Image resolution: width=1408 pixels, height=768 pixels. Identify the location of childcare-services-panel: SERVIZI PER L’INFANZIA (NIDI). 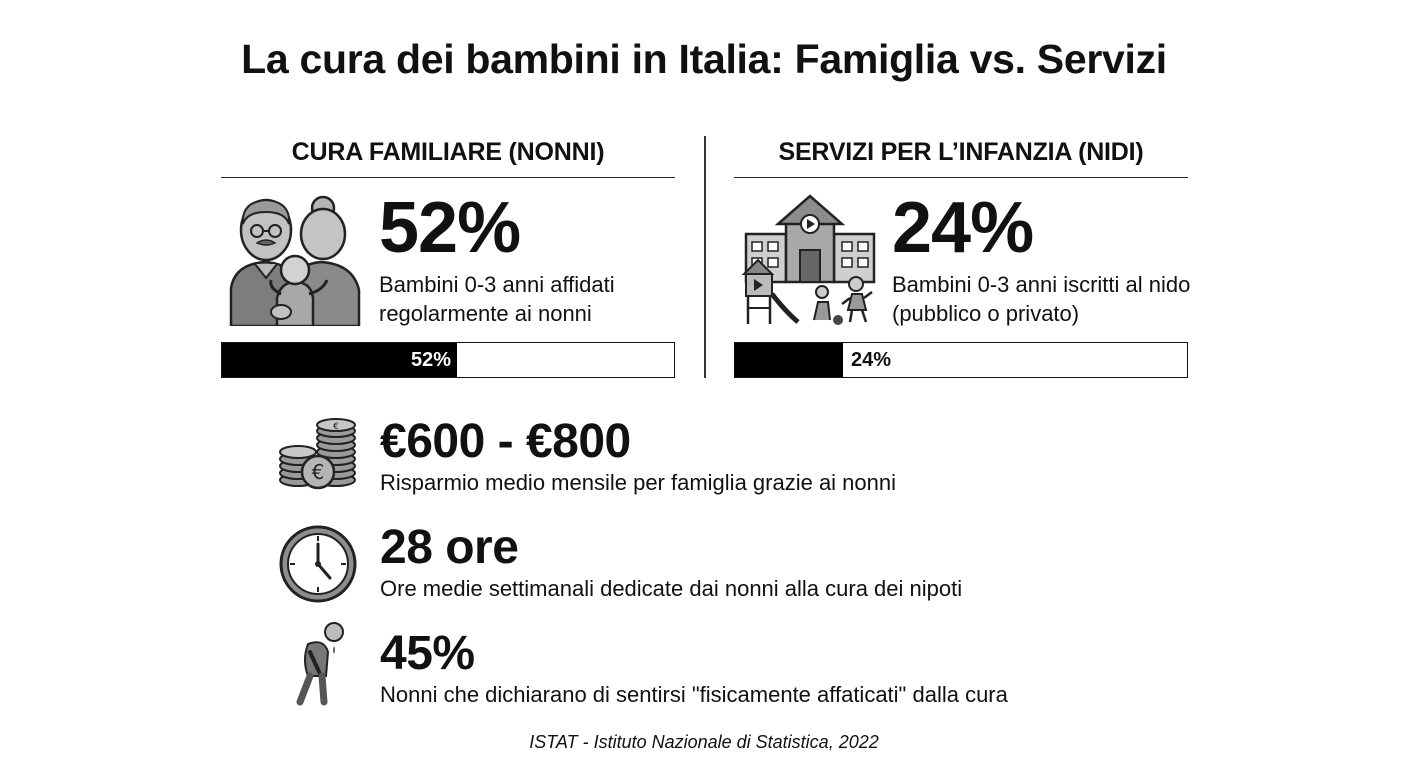
(962, 258).